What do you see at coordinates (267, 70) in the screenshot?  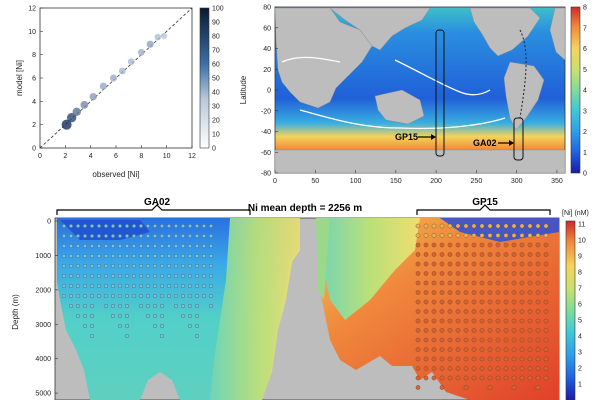 I see `map-y-ticklabel: 20` at bounding box center [267, 70].